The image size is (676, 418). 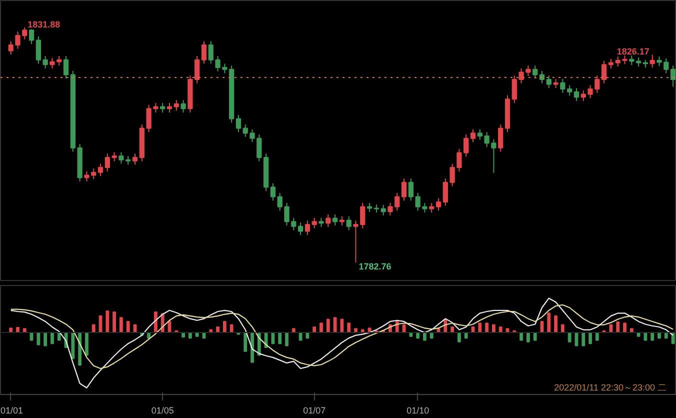 What do you see at coordinates (418, 411) in the screenshot?
I see `x-tick-label: 01/10` at bounding box center [418, 411].